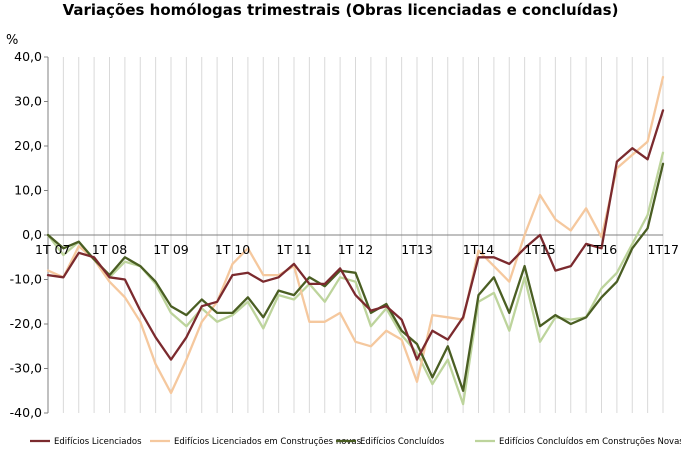  What do you see at coordinates (26, 368) in the screenshot?
I see `y-tick-label: -30,0` at bounding box center [26, 368].